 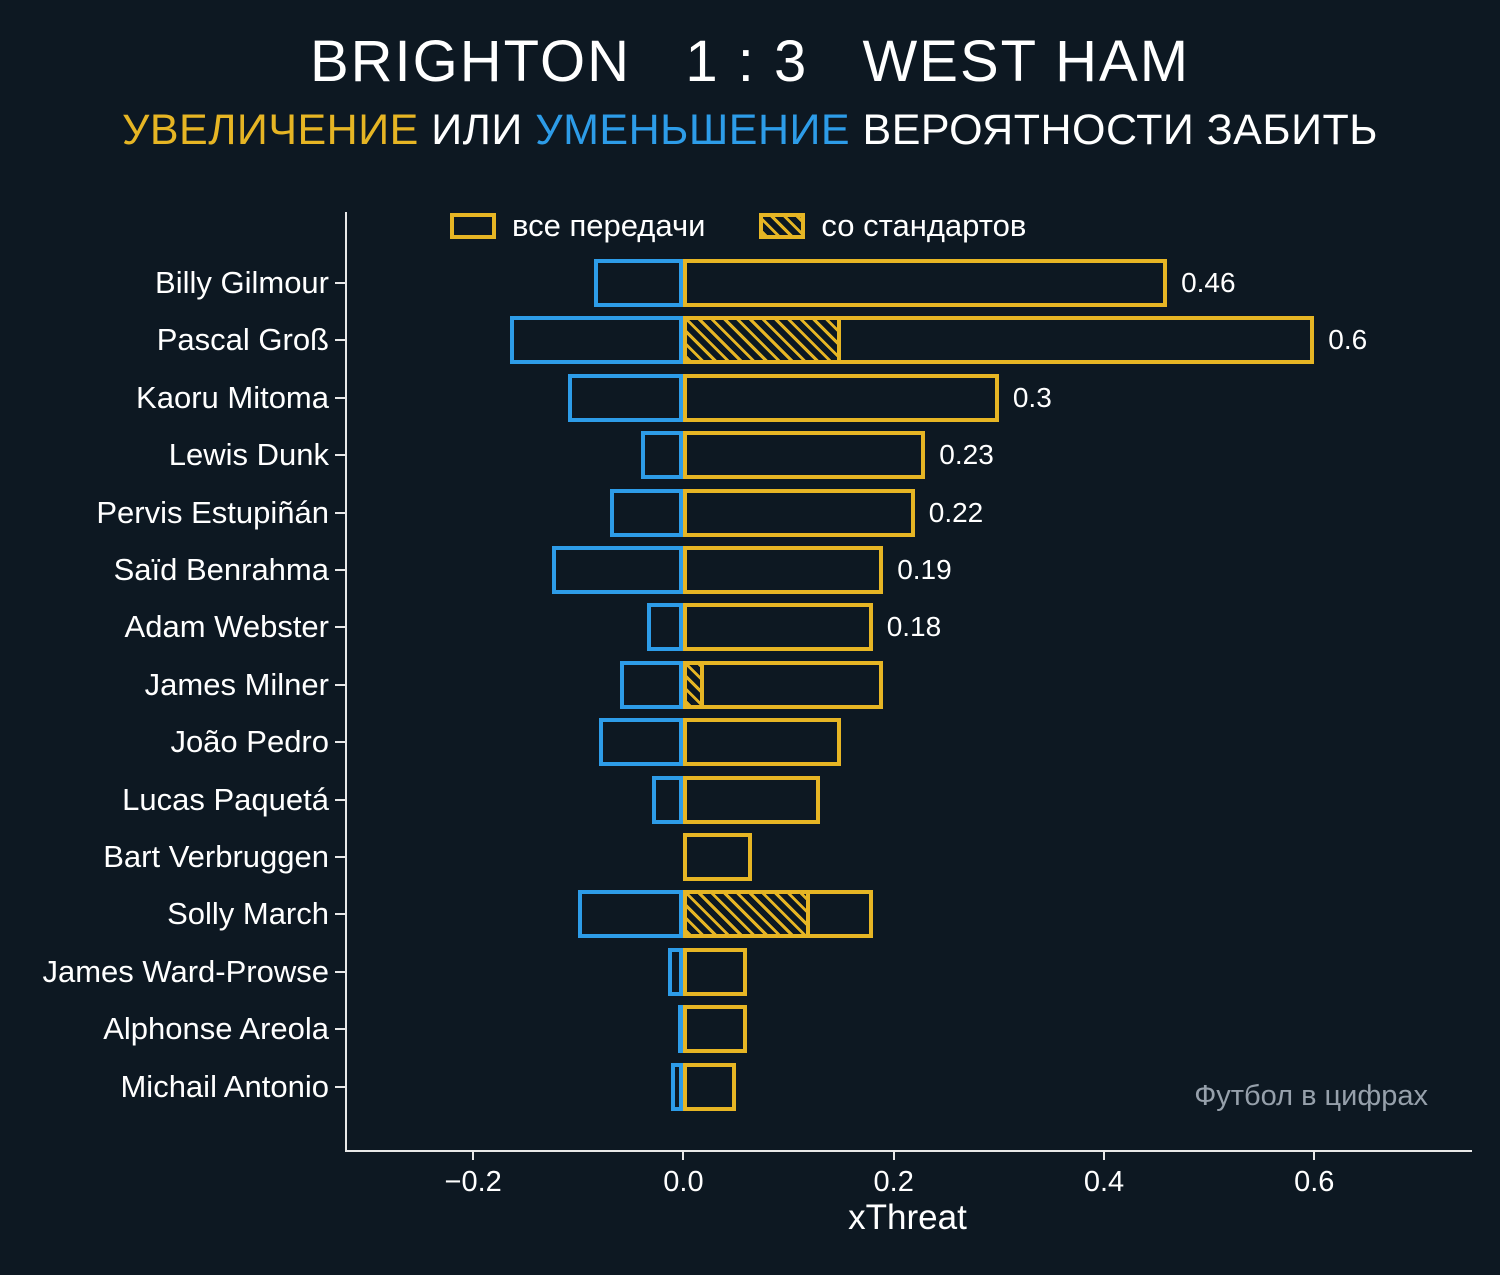 I want to click on legend-label-set-pieces: со стандартов, so click(x=924, y=225).